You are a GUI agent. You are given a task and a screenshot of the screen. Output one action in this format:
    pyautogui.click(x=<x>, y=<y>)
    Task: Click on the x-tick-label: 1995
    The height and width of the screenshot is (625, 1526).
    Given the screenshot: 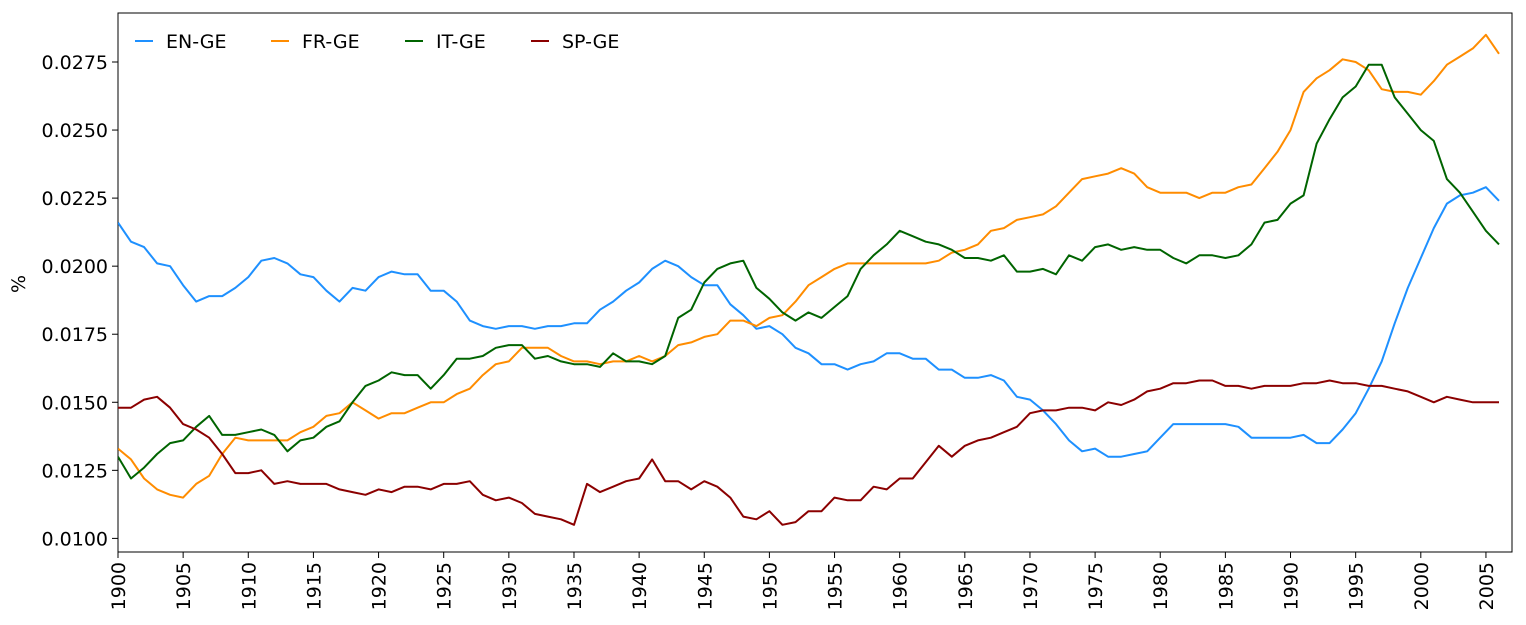 What is the action you would take?
    pyautogui.click(x=1357, y=586)
    